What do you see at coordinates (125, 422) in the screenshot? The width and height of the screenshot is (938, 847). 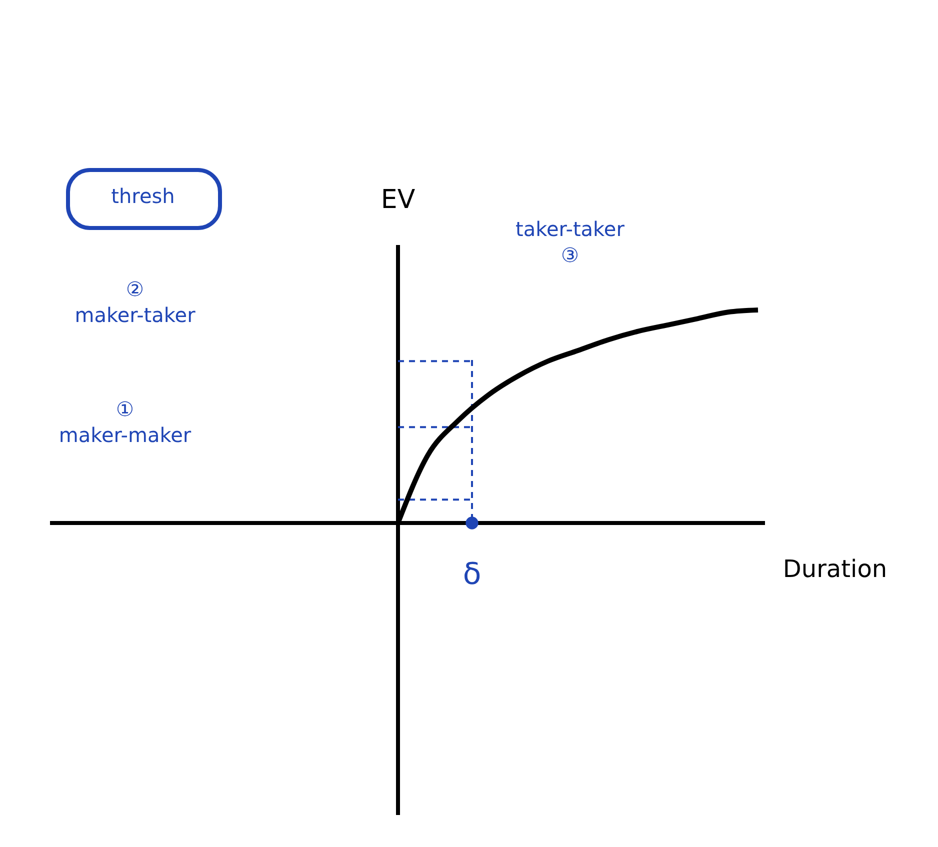 I see `text: ① maker-maker` at bounding box center [125, 422].